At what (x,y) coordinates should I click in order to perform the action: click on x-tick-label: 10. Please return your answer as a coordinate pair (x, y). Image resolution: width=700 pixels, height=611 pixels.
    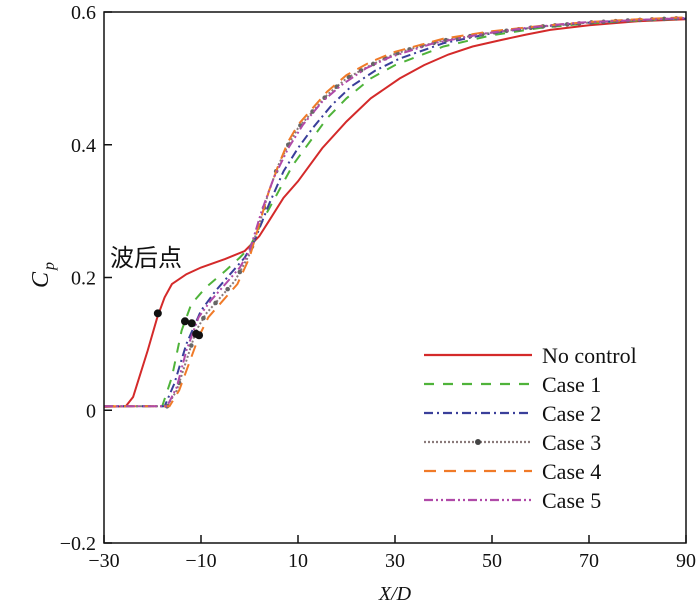
    Looking at the image, I should click on (298, 561).